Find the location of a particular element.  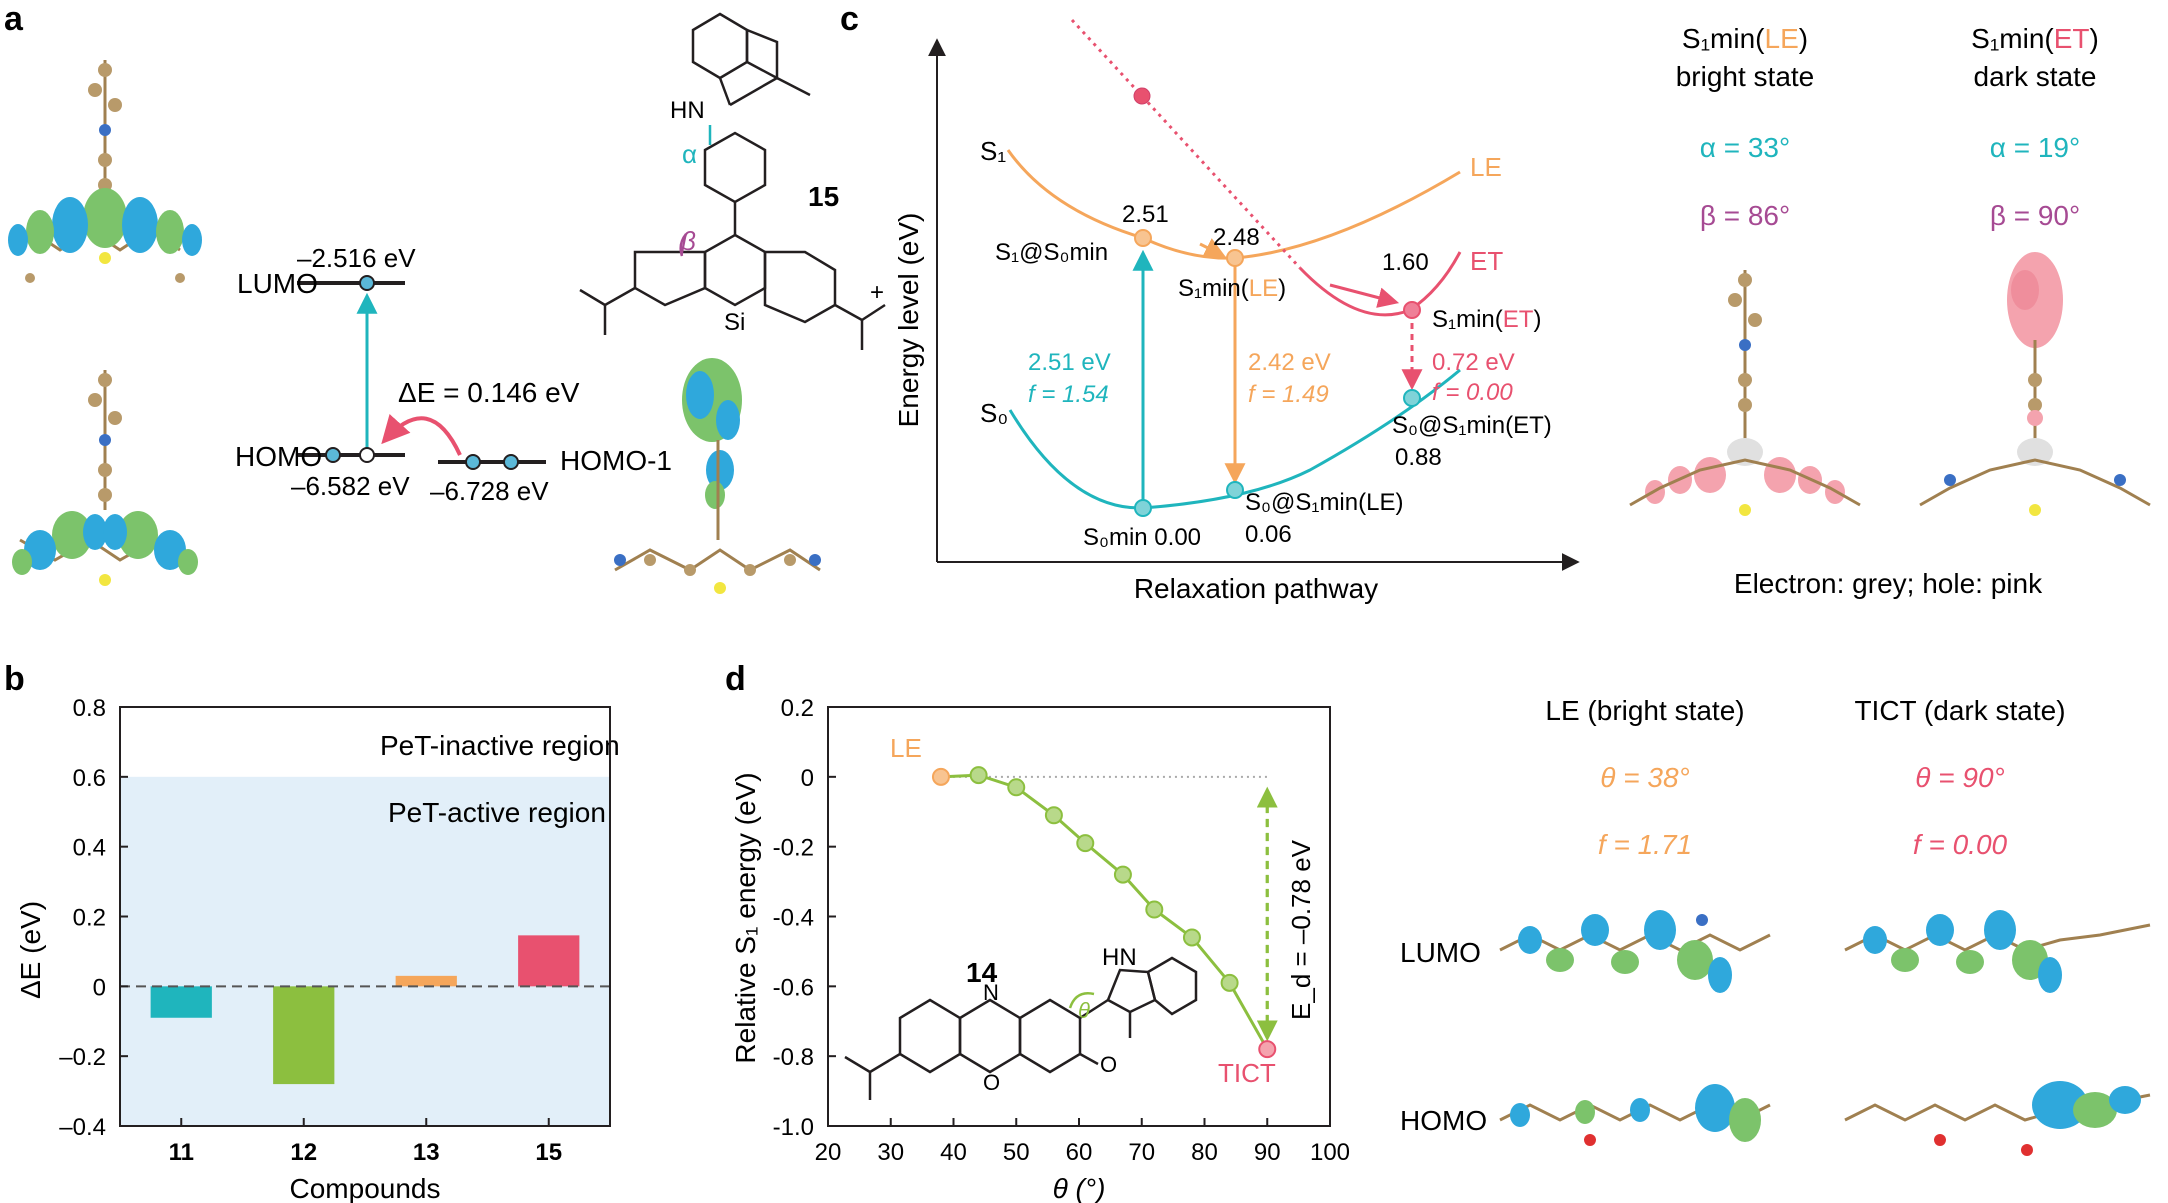

s1-curve-label: S₁ is located at coordinates (993, 151).